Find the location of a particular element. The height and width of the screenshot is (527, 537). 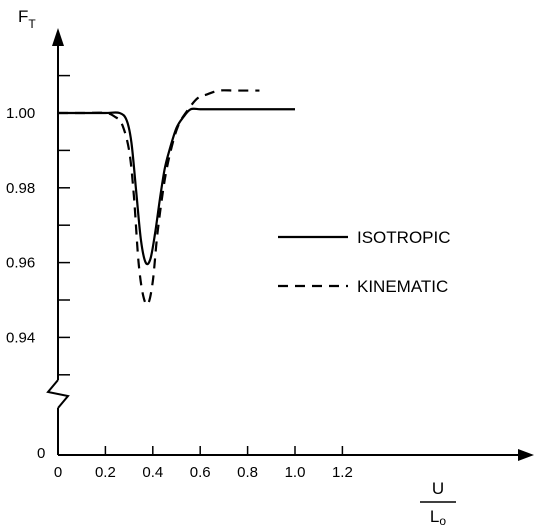

legend-label-isotropic: ISOTROPIC is located at coordinates (404, 237).